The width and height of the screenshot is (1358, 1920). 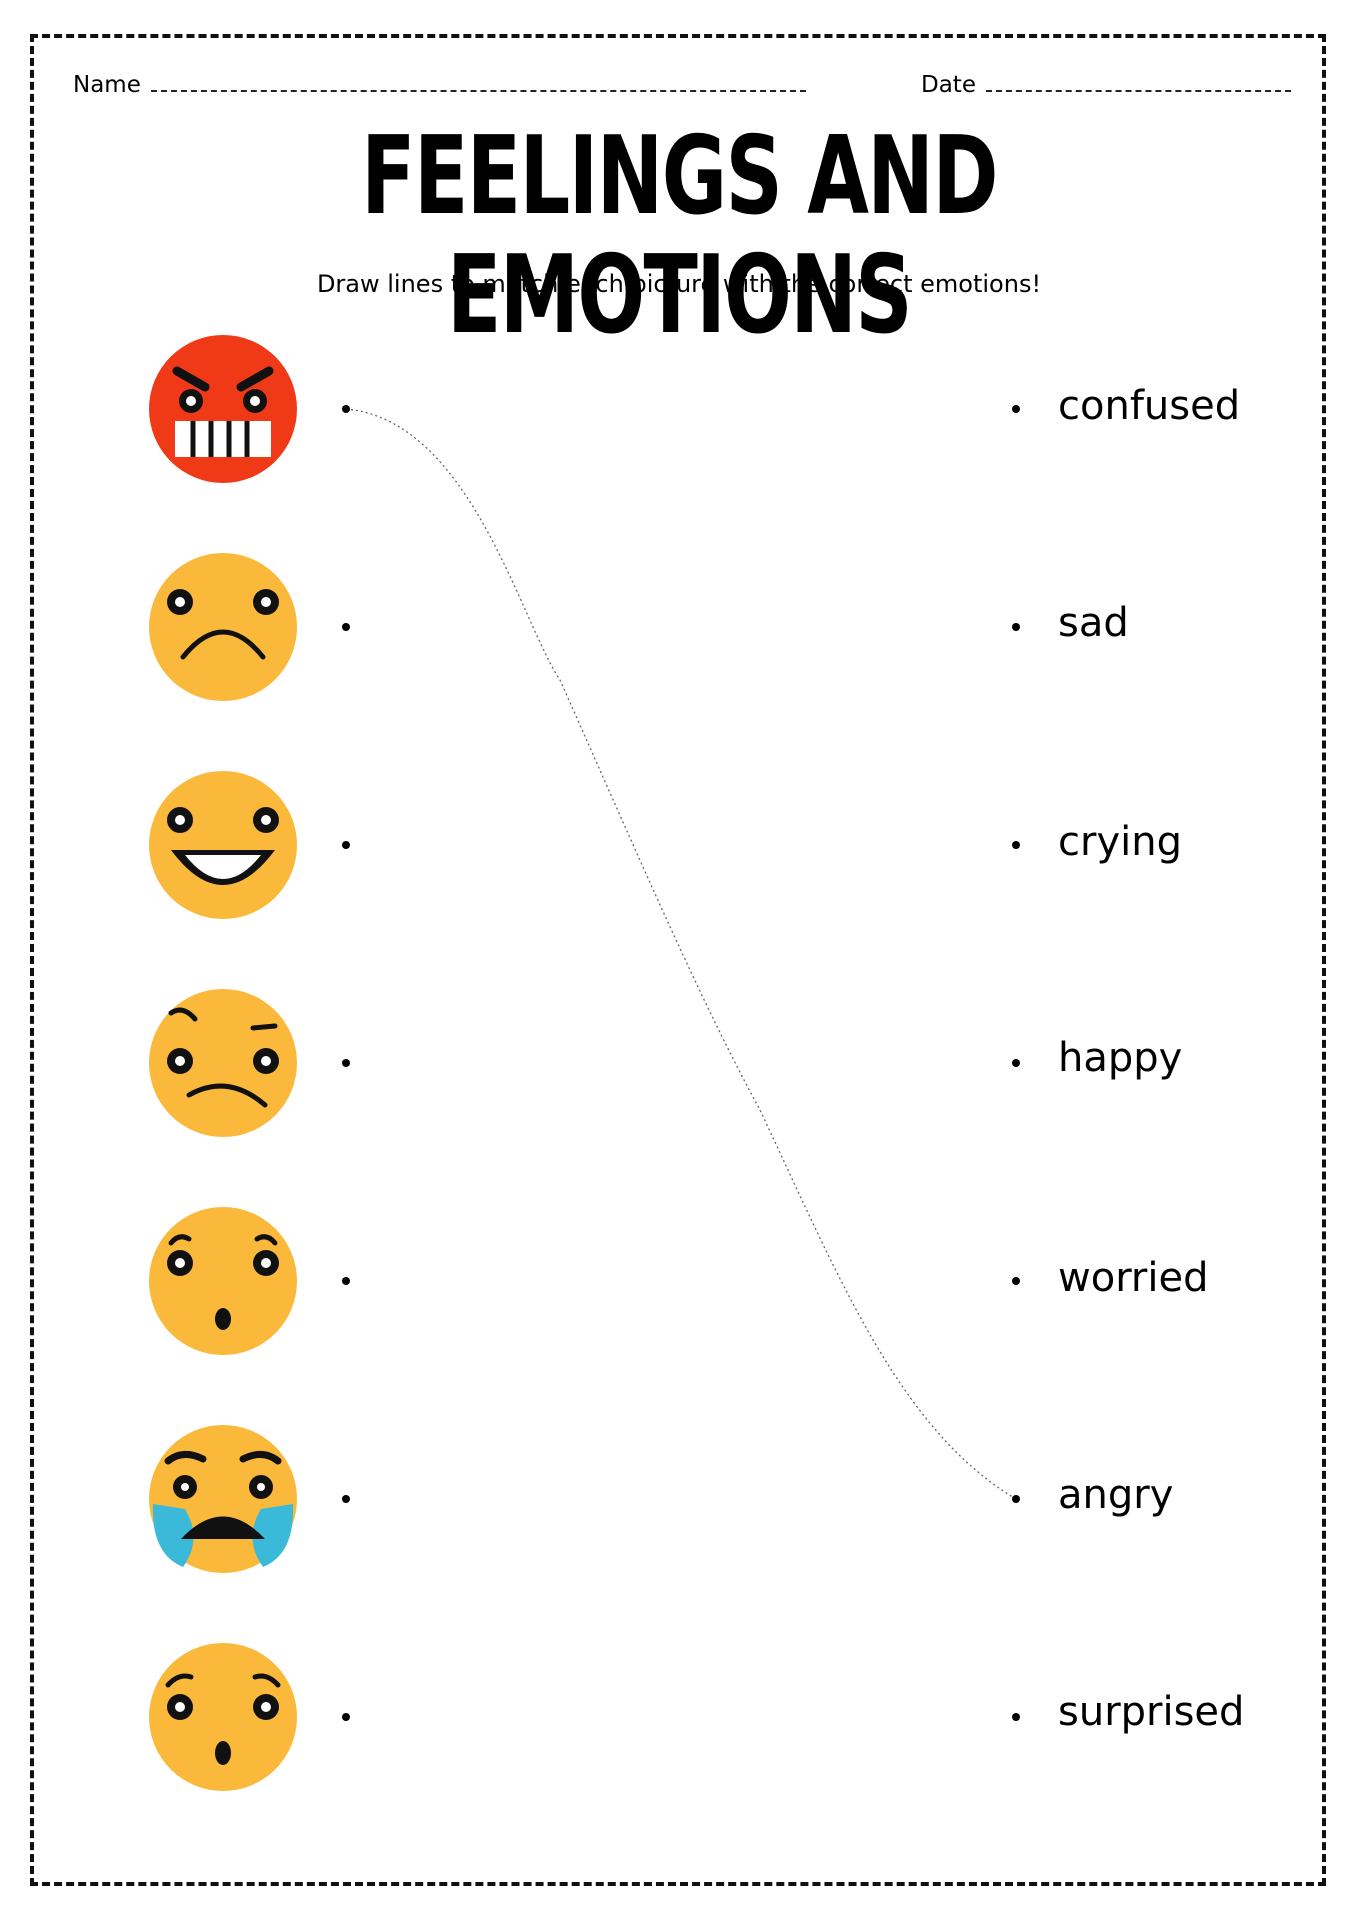 I want to click on emotion-word: surprised, so click(x=1151, y=1712).